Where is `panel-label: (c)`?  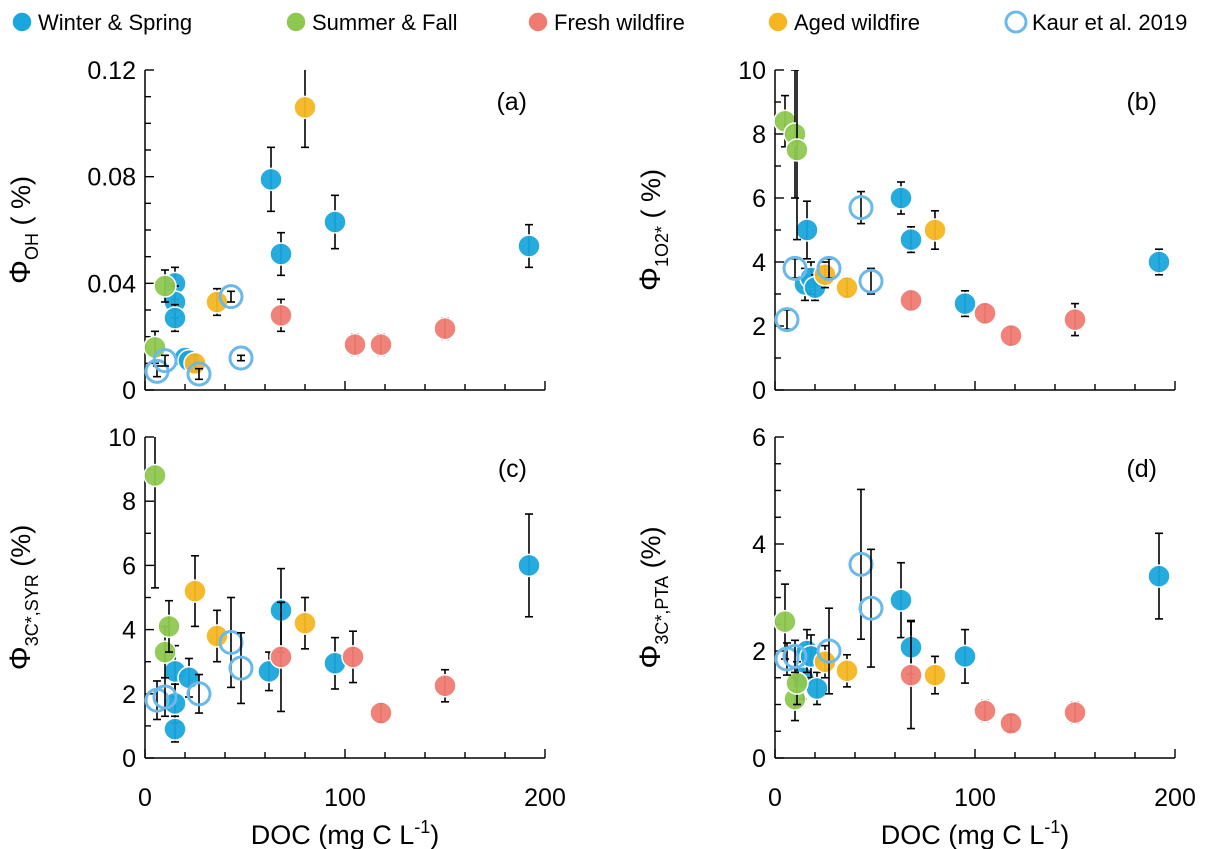 panel-label: (c) is located at coordinates (512, 469).